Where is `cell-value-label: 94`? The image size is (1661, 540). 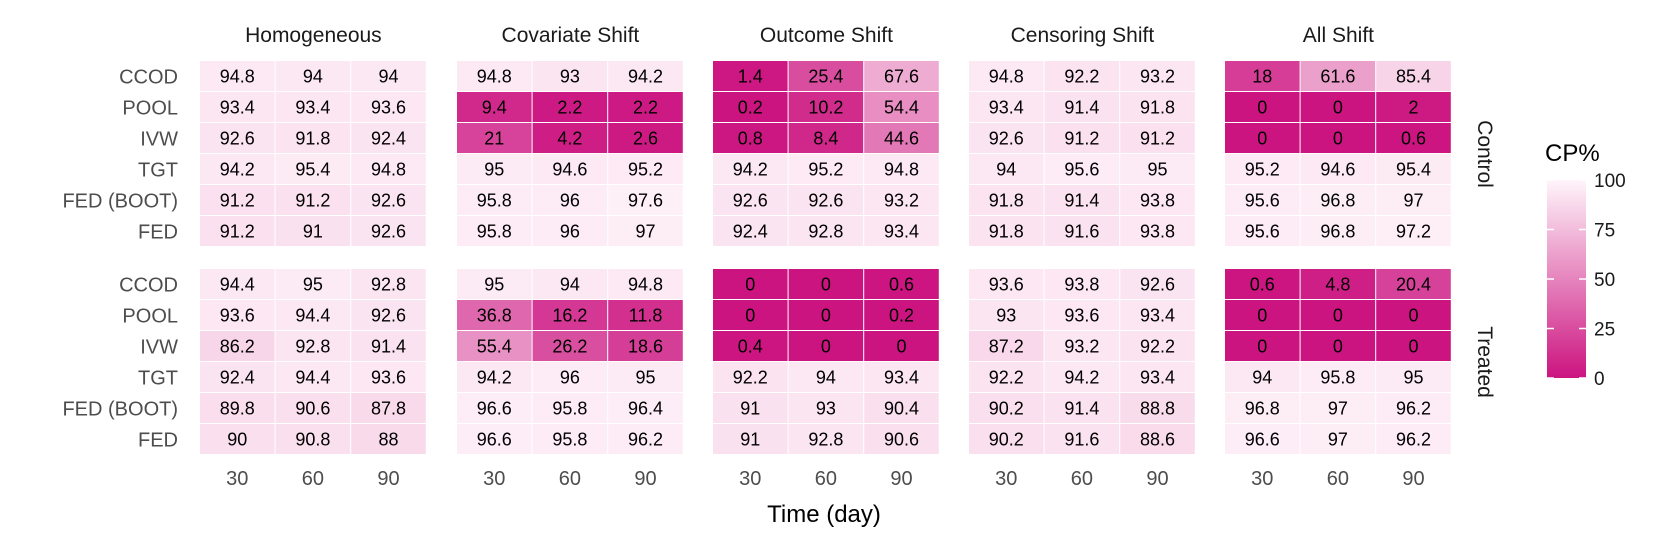
cell-value-label: 94 is located at coordinates (313, 77).